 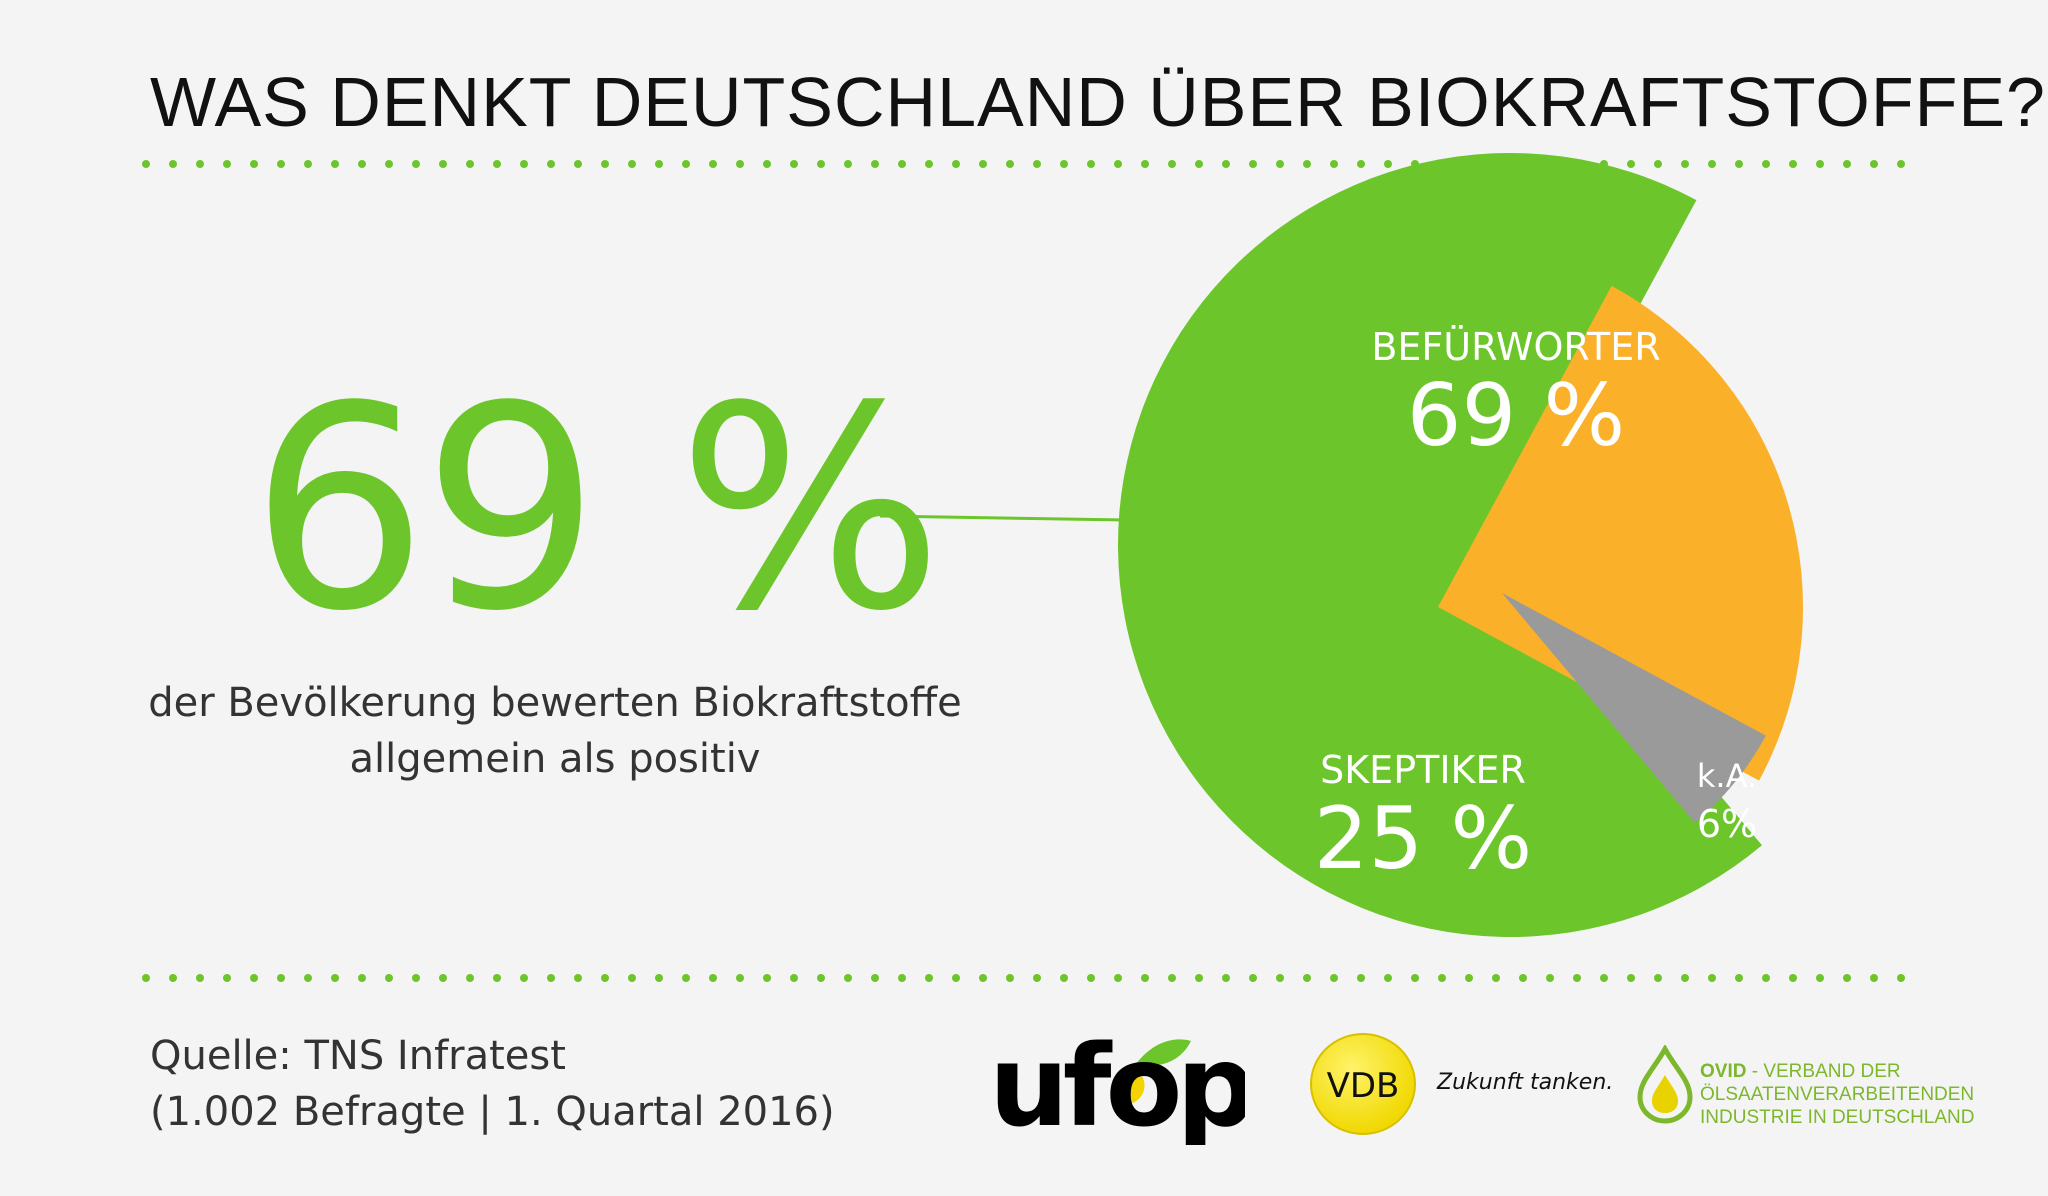 I want to click on leader-line, so click(x=1003, y=518).